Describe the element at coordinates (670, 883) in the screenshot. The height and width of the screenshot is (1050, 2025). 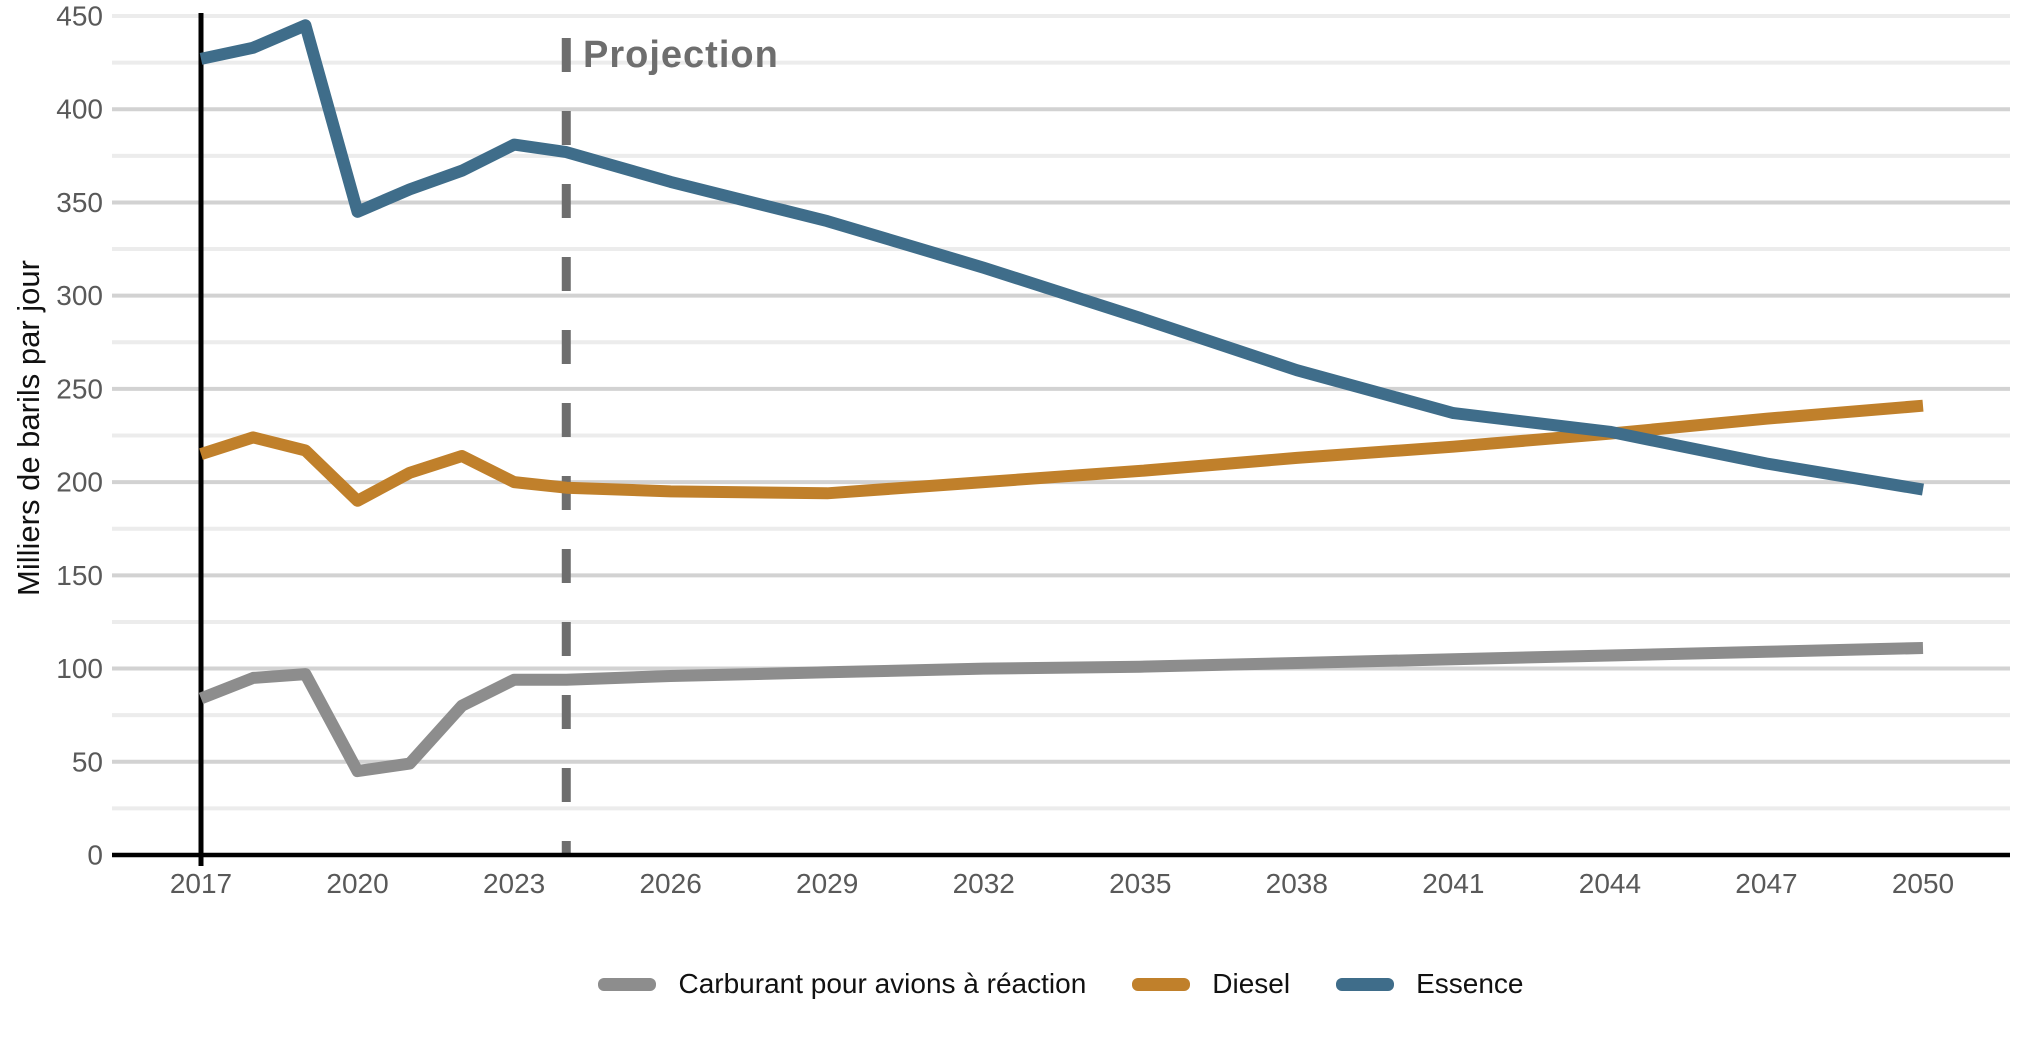
I see `x-tick-label: 2026` at that location.